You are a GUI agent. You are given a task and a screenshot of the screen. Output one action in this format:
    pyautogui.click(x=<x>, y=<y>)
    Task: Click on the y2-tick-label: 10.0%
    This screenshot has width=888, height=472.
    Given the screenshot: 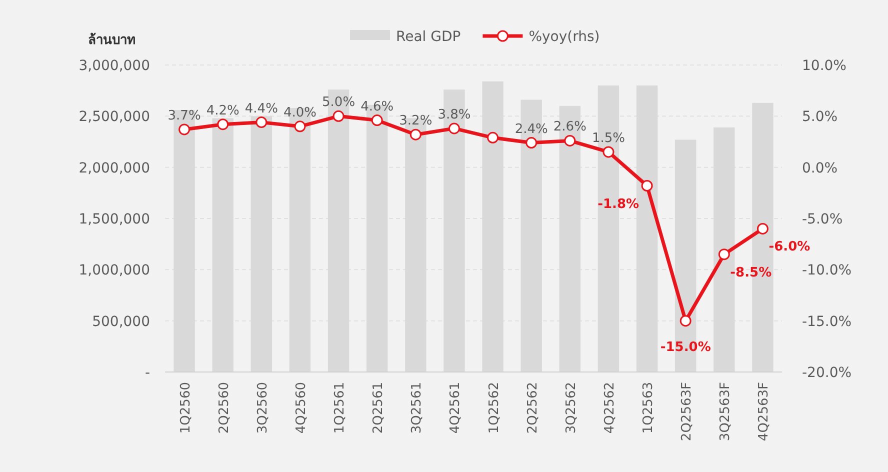 What is the action you would take?
    pyautogui.click(x=824, y=66)
    